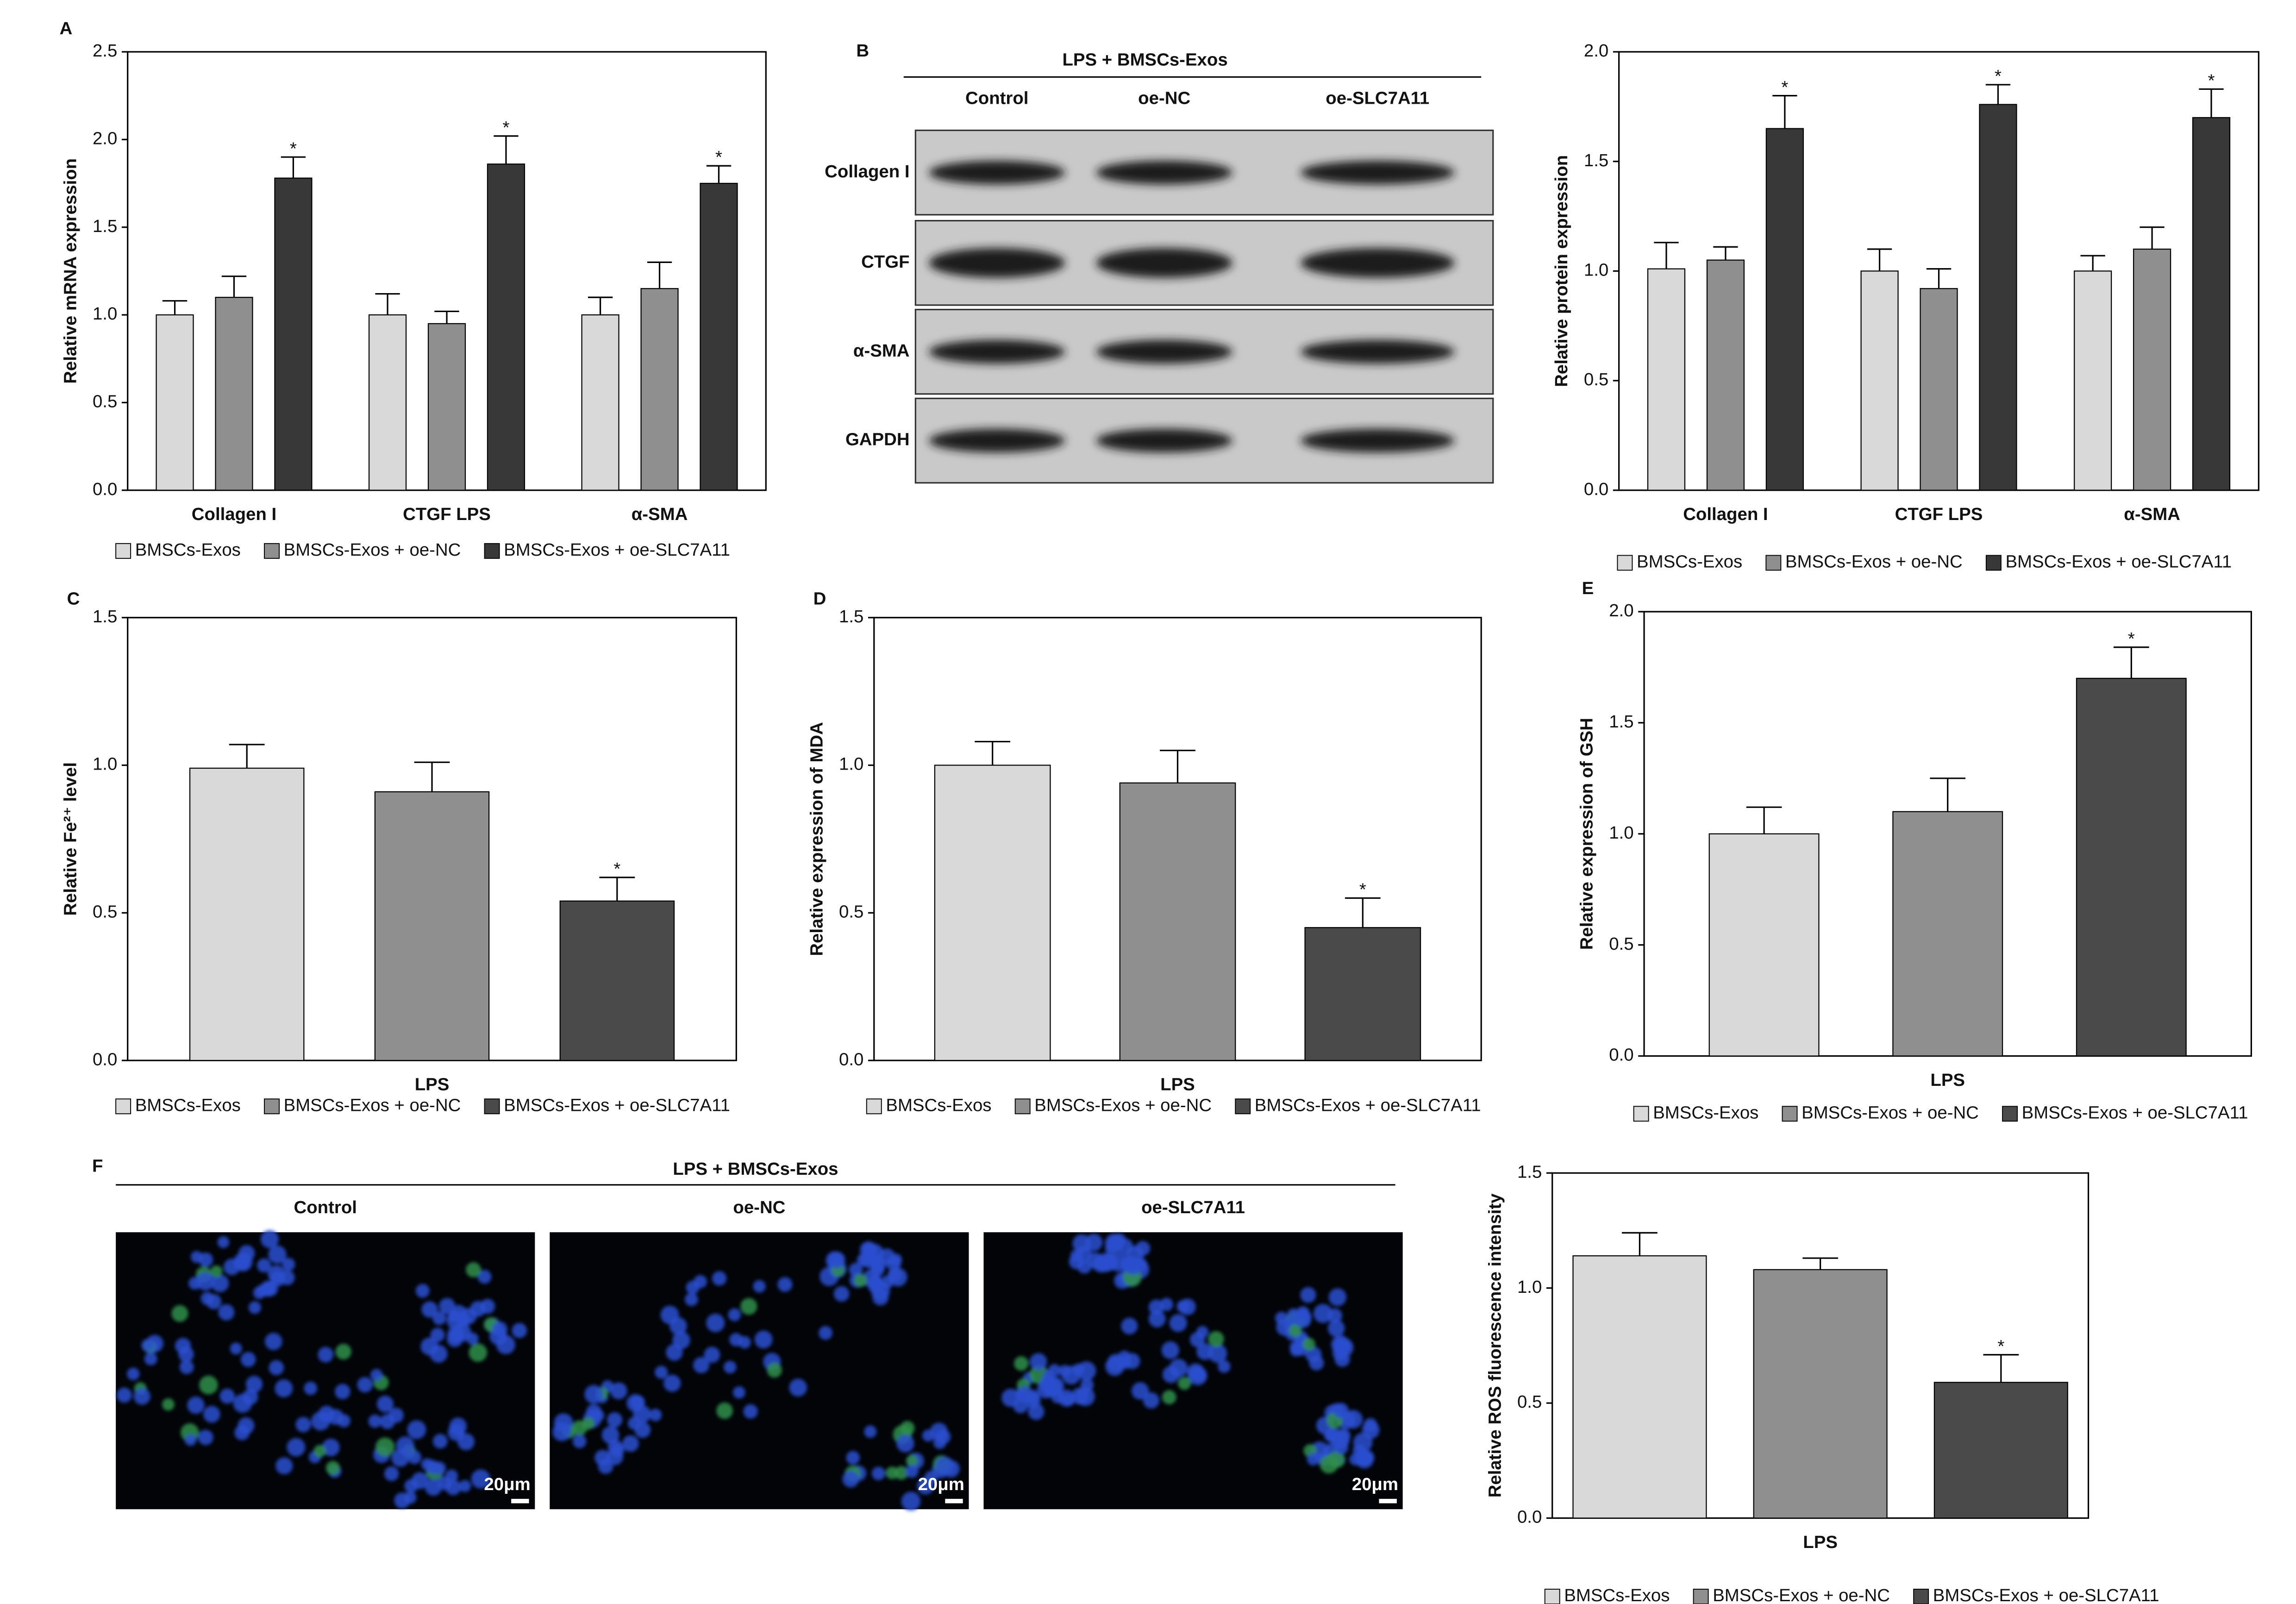 The image size is (2296, 1604). I want to click on panel-label: F, so click(97, 1166).